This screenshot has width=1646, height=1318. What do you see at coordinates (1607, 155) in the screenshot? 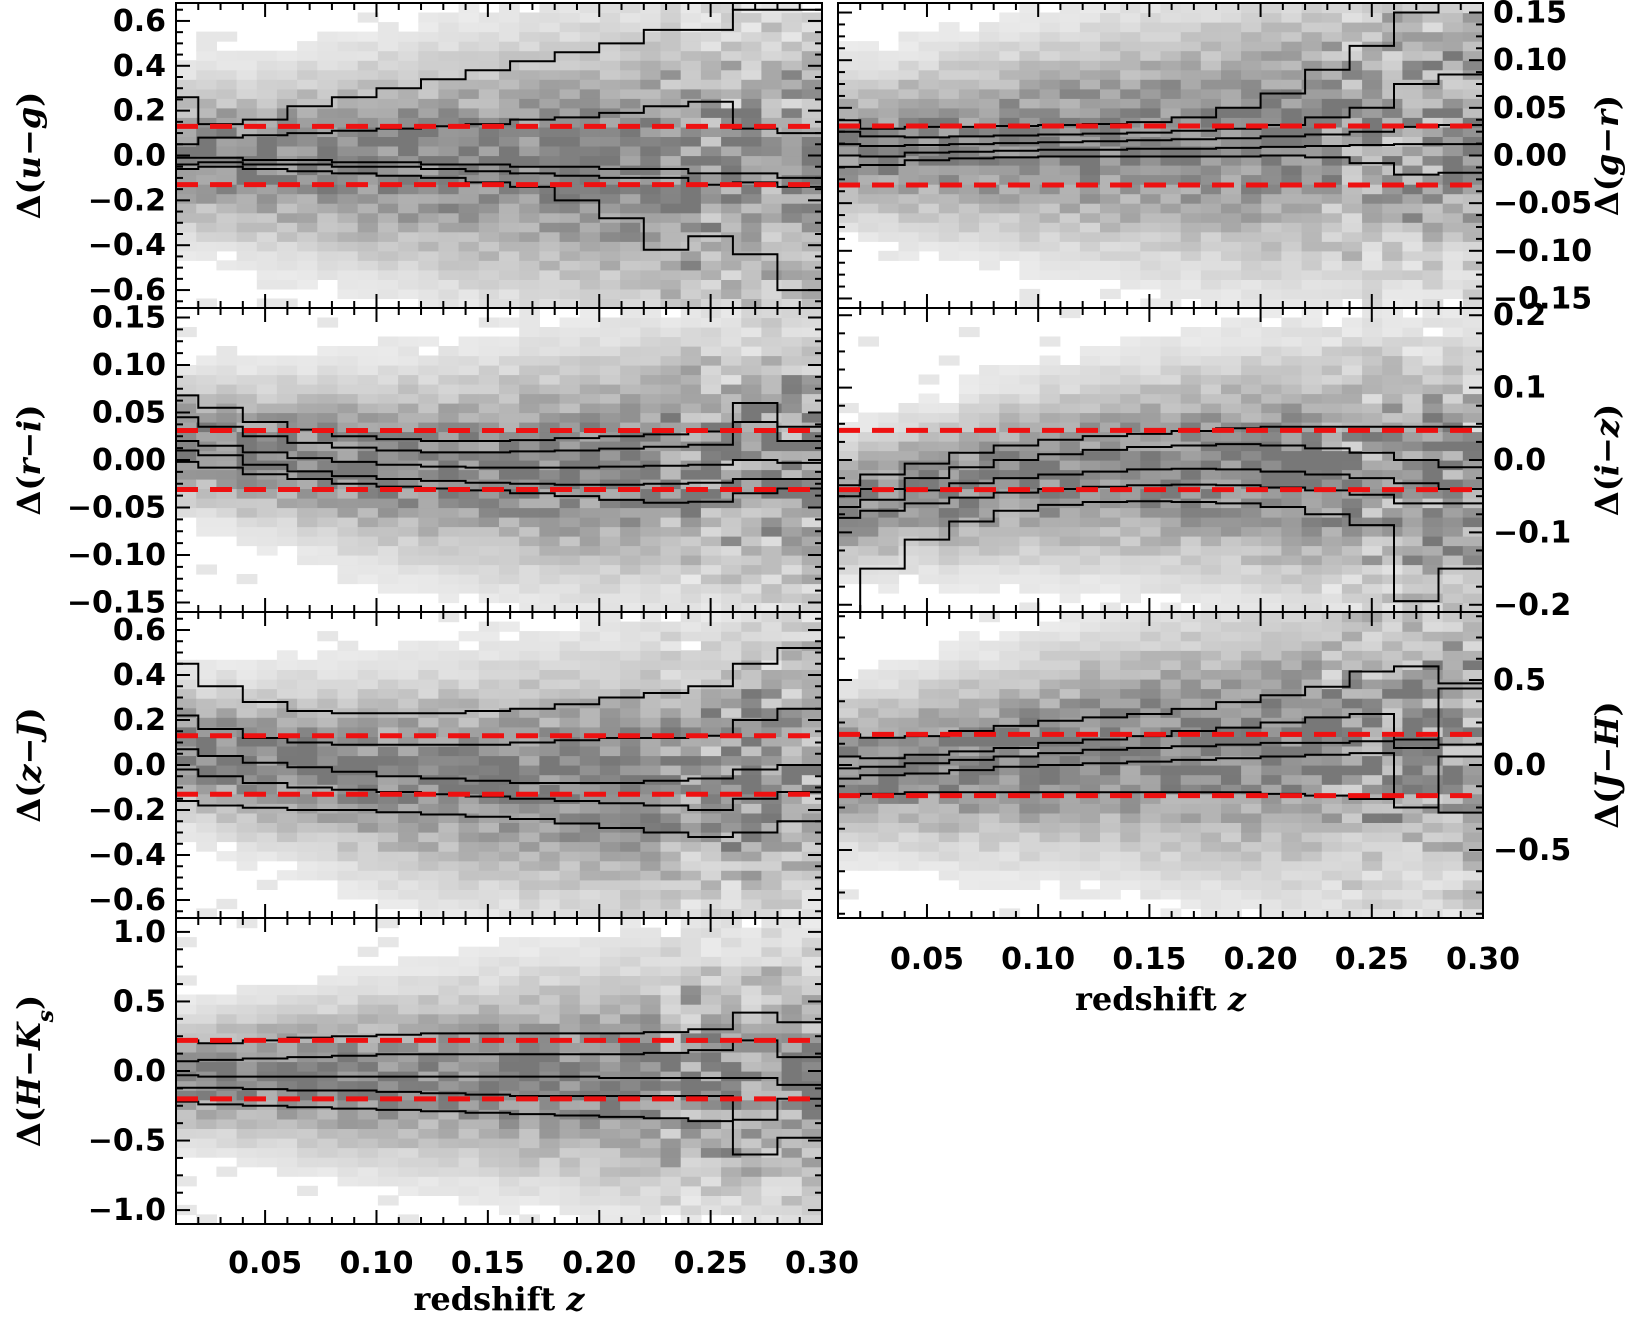
I see `y-axis-title: Δ(g−r)` at bounding box center [1607, 155].